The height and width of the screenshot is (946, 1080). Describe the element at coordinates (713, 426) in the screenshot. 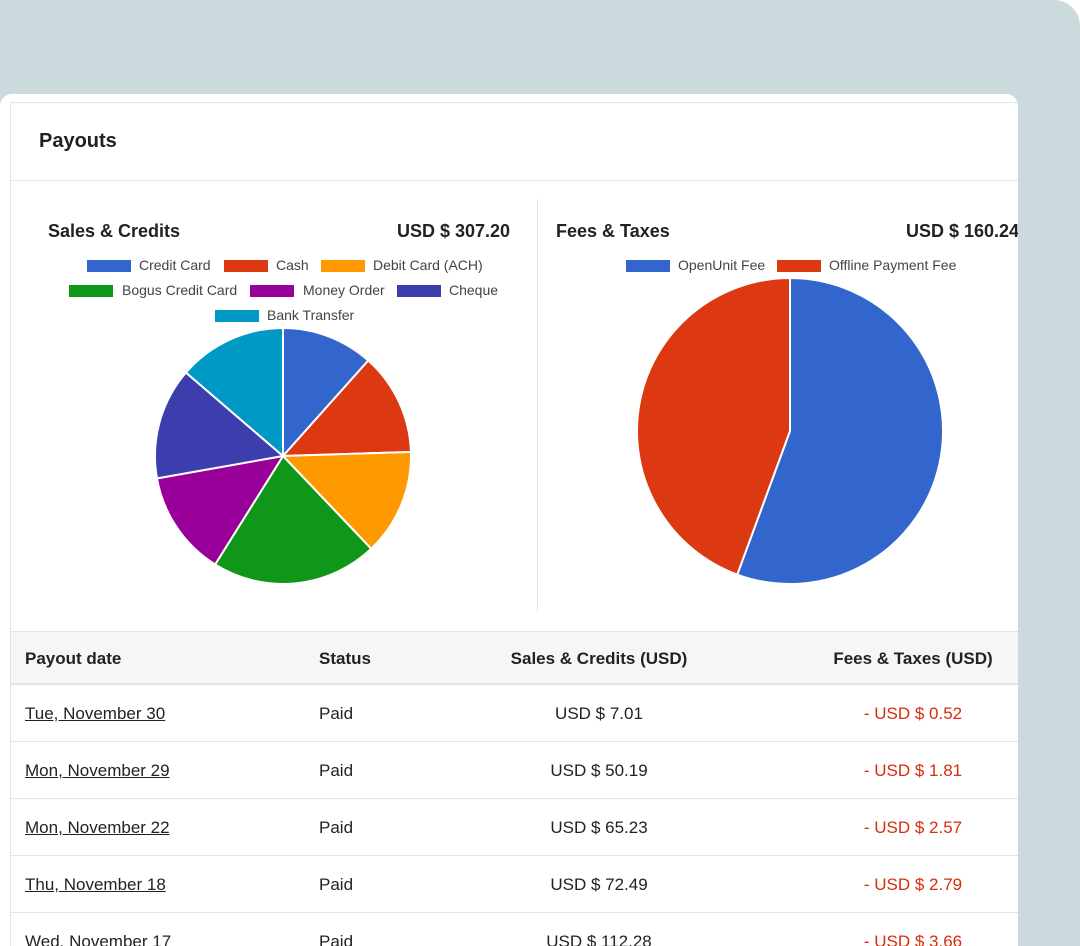

I see `pie-slice-offline-payment-fee` at that location.